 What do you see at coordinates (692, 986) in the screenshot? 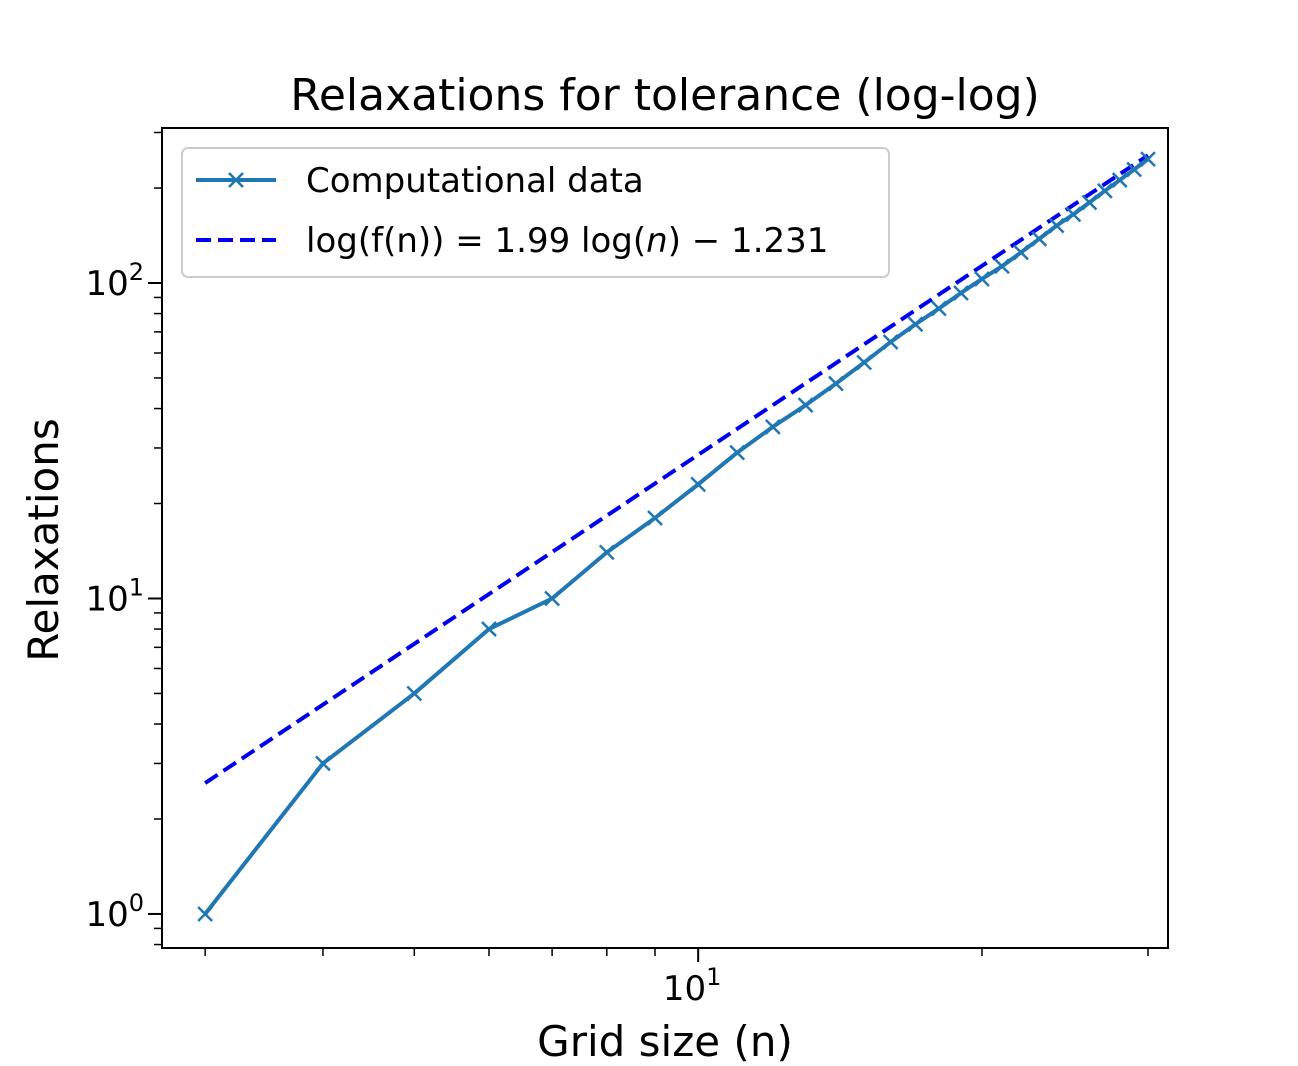
I see `x-tick-label: 101` at bounding box center [692, 986].